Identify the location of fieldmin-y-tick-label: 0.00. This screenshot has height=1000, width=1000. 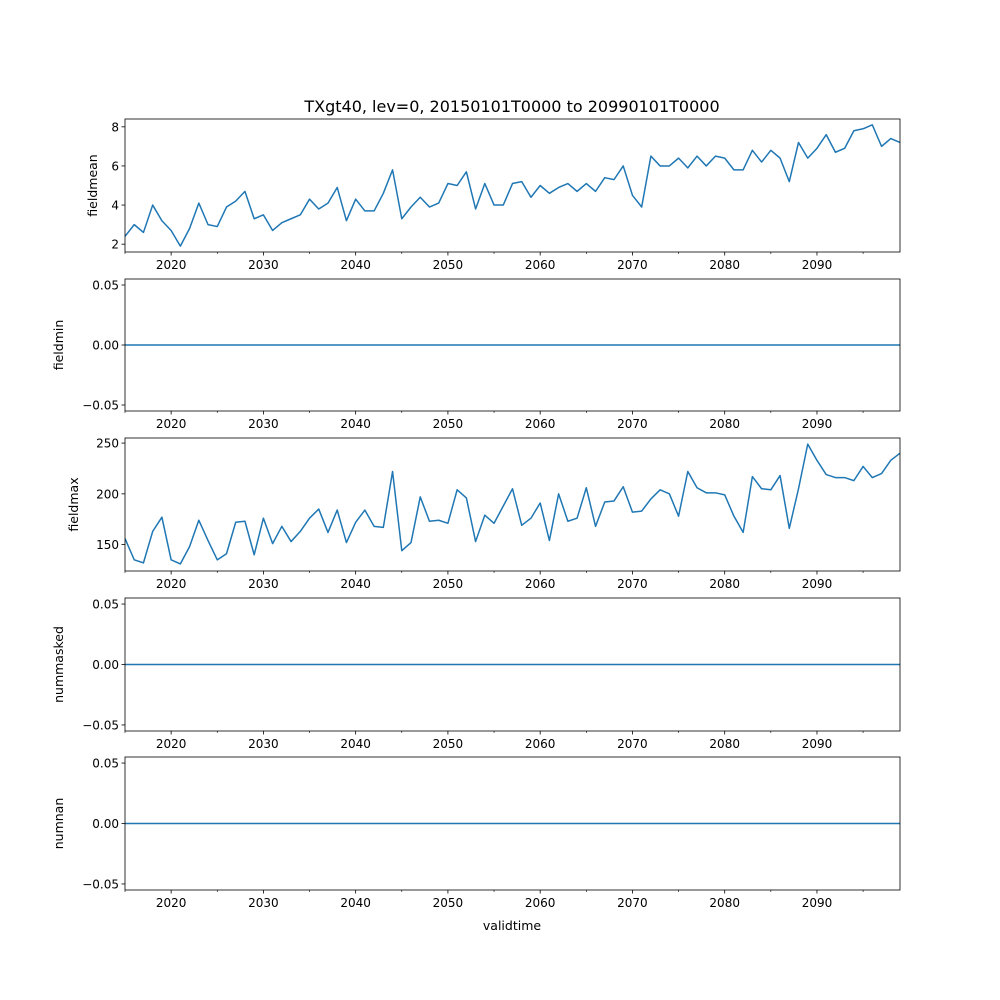
(105, 346).